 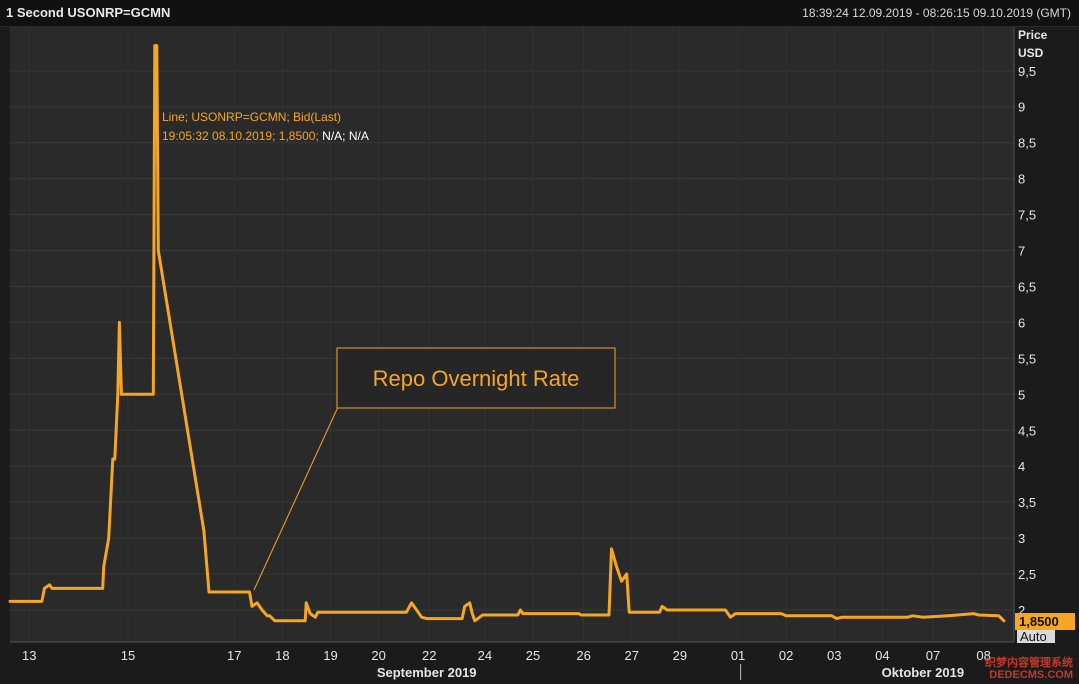 I want to click on x-tick-label: 22, so click(x=429, y=655).